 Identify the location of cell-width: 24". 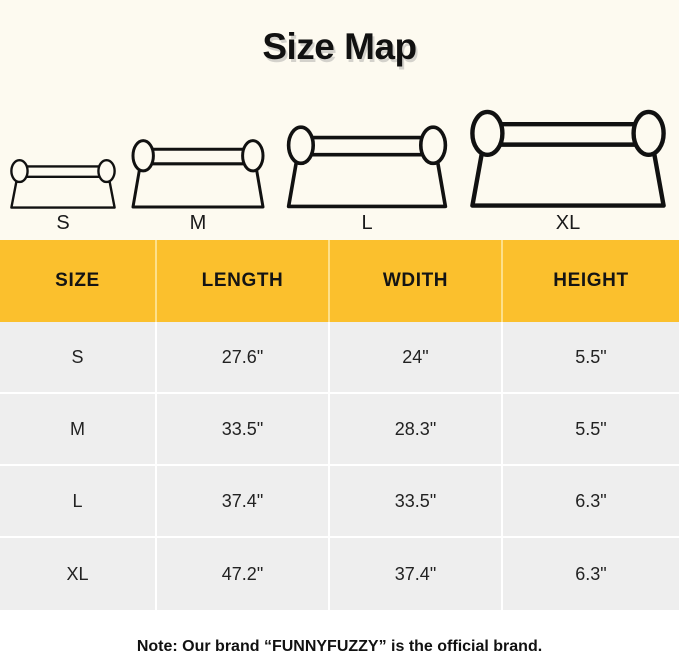
(416, 358).